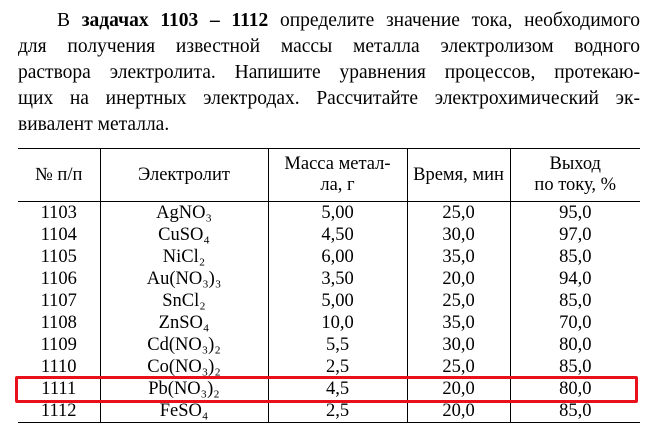 The height and width of the screenshot is (445, 660). I want to click on table-cell: 4,50, so click(337, 235).